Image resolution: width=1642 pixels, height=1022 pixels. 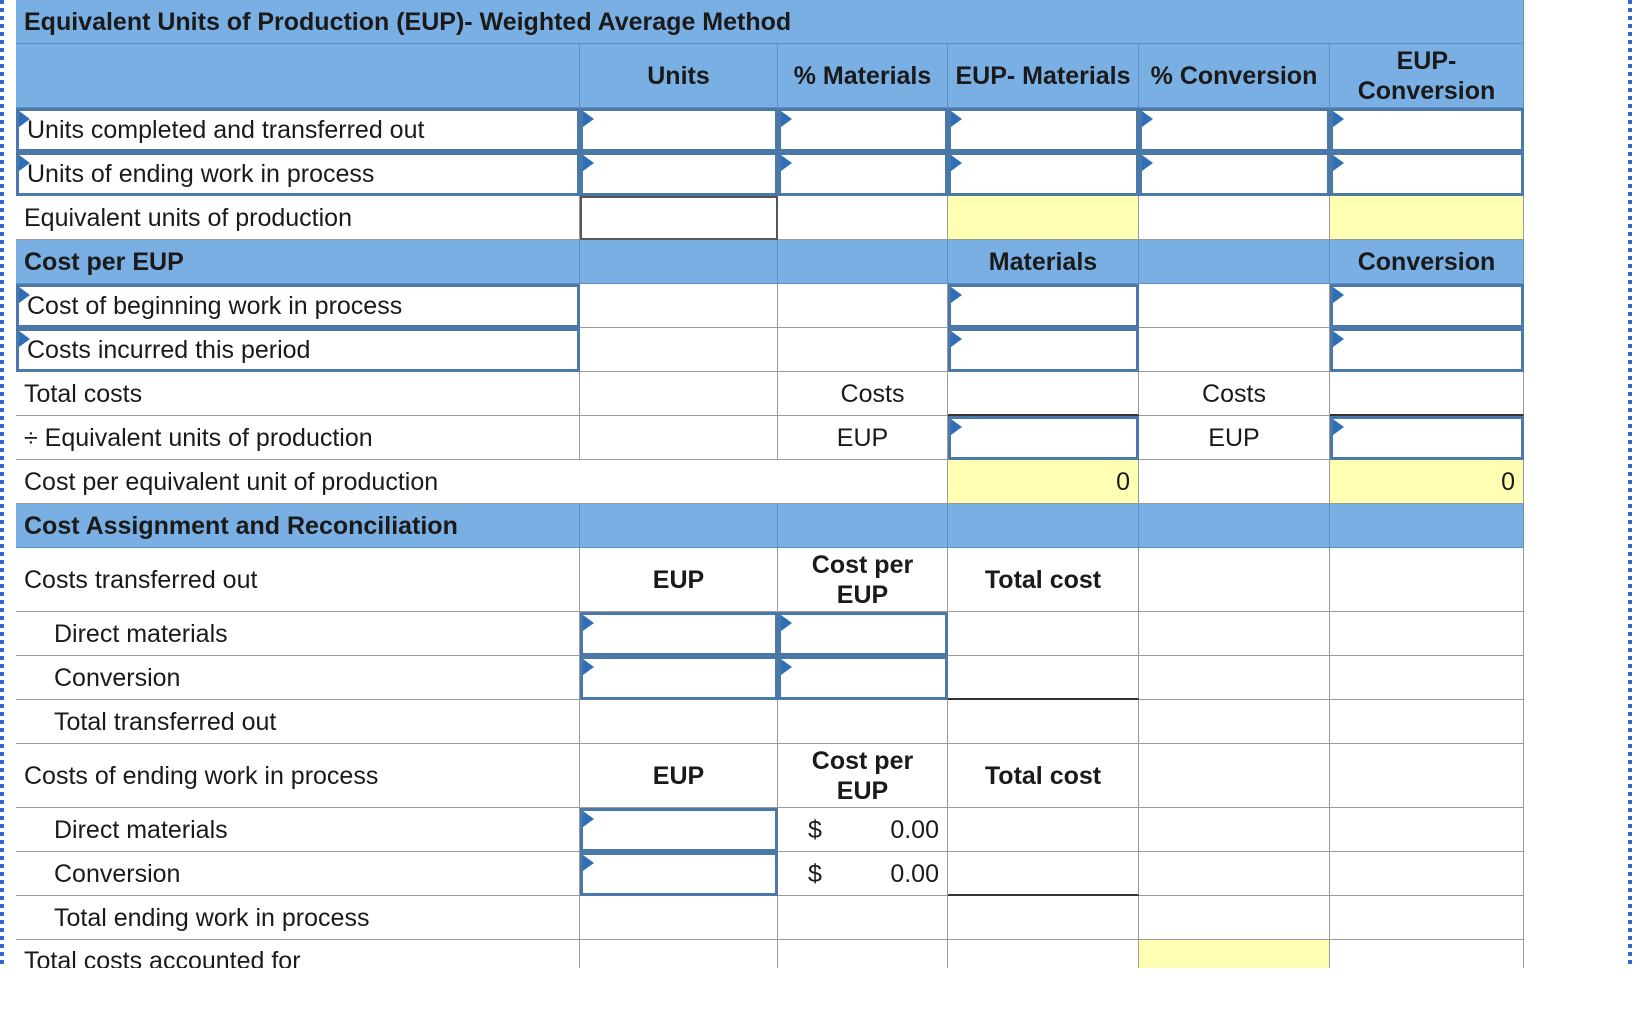 What do you see at coordinates (863, 394) in the screenshot?
I see `costs-label-materials: Costs` at bounding box center [863, 394].